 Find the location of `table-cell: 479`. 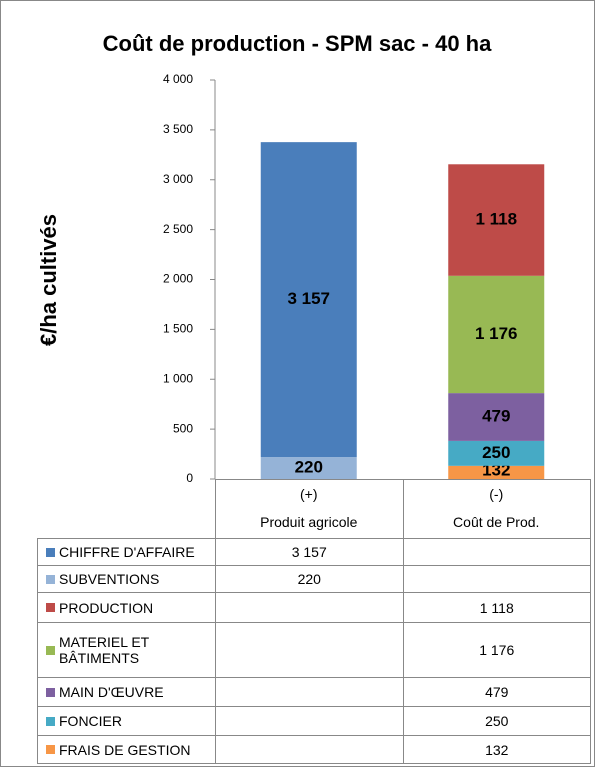

table-cell: 479 is located at coordinates (496, 692).